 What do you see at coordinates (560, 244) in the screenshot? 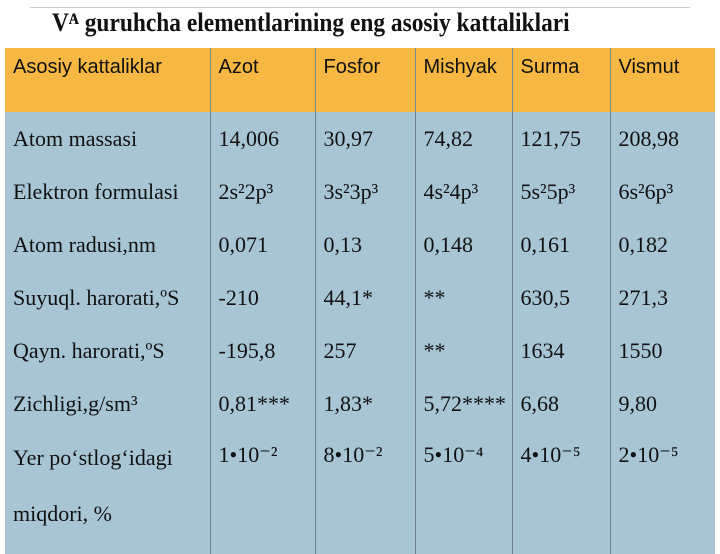
I see `value-cell: 0,161` at bounding box center [560, 244].